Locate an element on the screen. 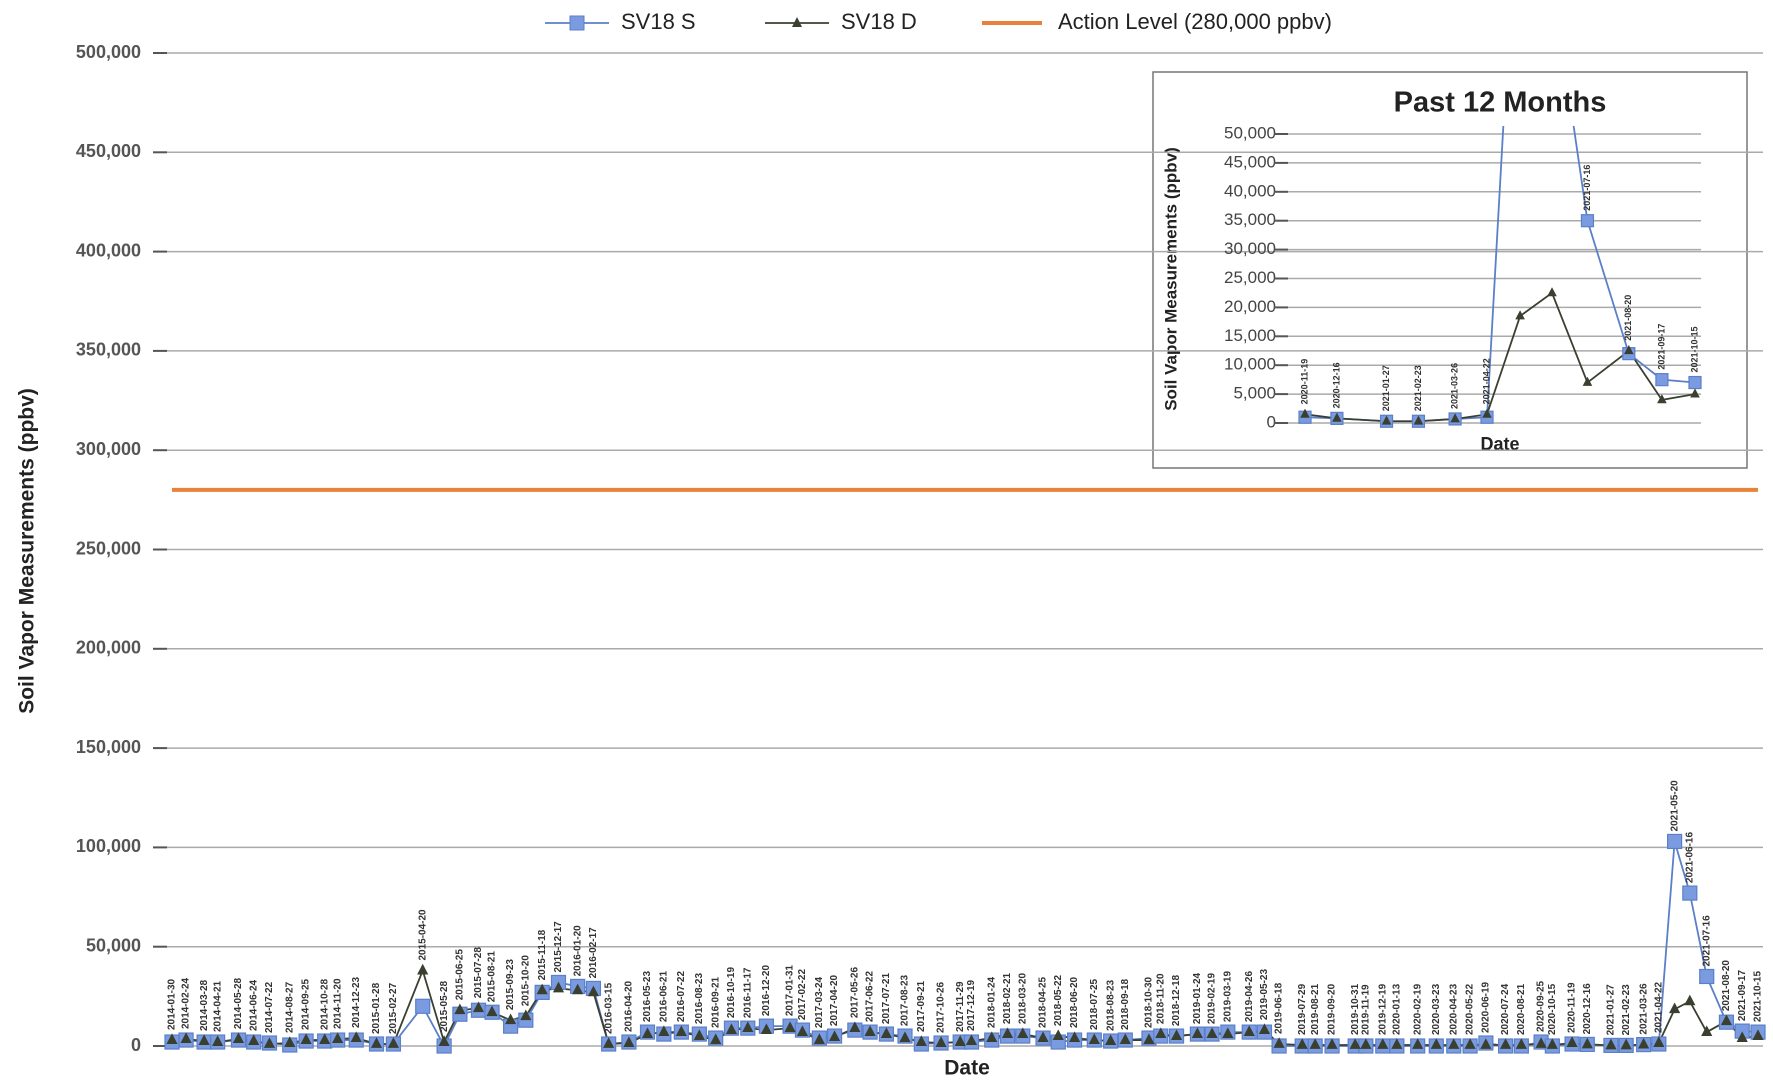  y-tick-label: 5,000 is located at coordinates (1254, 393).